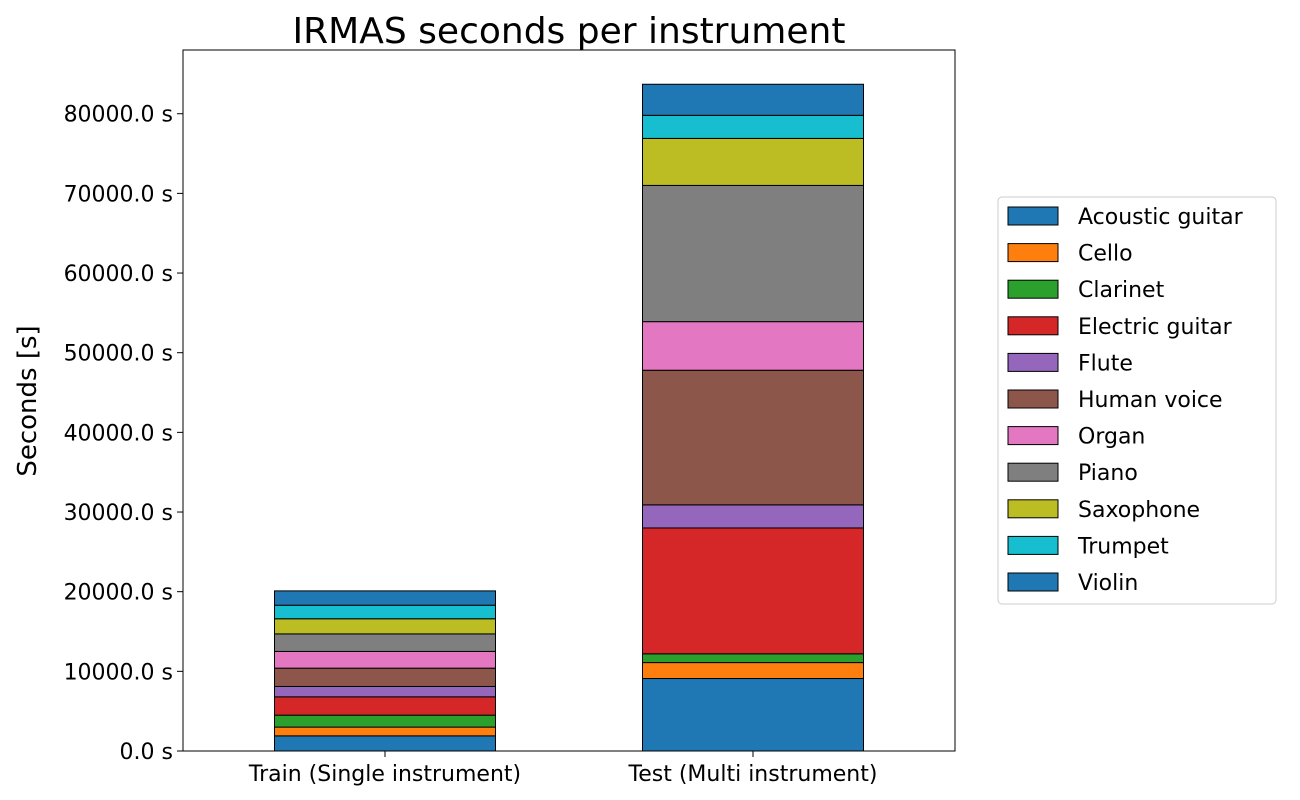 This screenshot has width=1300, height=800. I want to click on y-tick-label: 20000.0 s, so click(118, 593).